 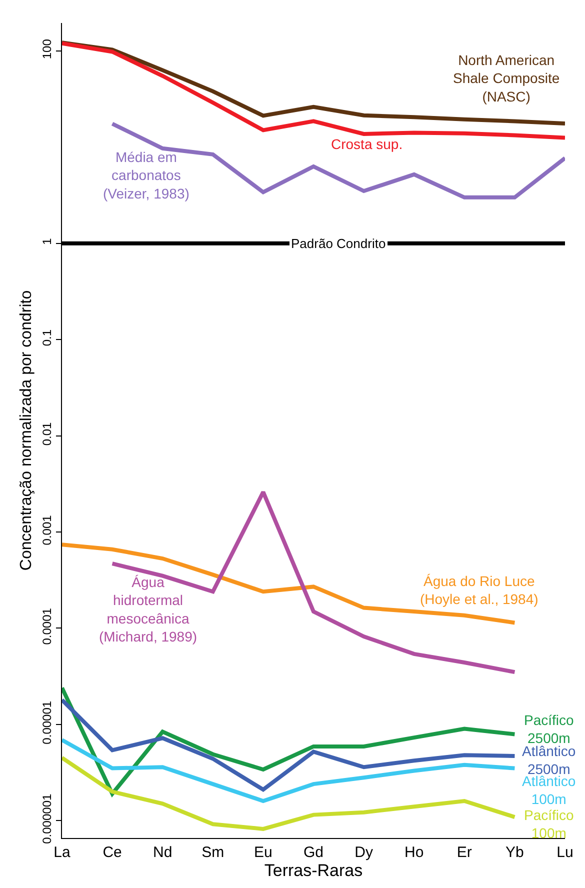 I want to click on y-tick-label: 0.0001, so click(x=47, y=626).